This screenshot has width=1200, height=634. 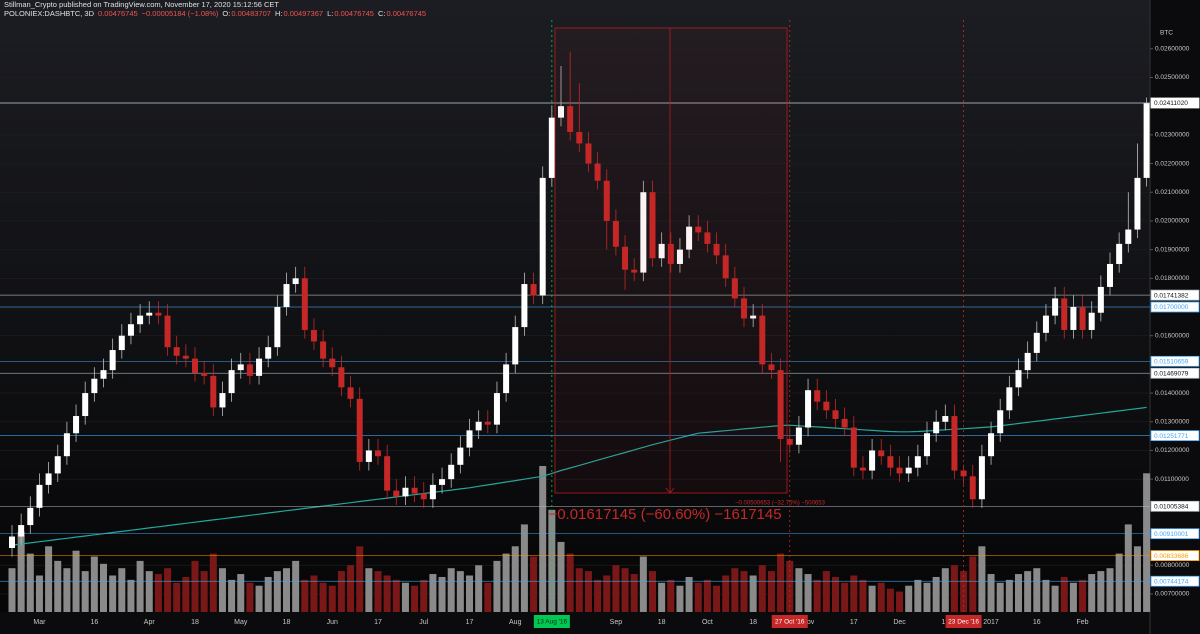 What do you see at coordinates (789, 621) in the screenshot?
I see `date-marker-box` at bounding box center [789, 621].